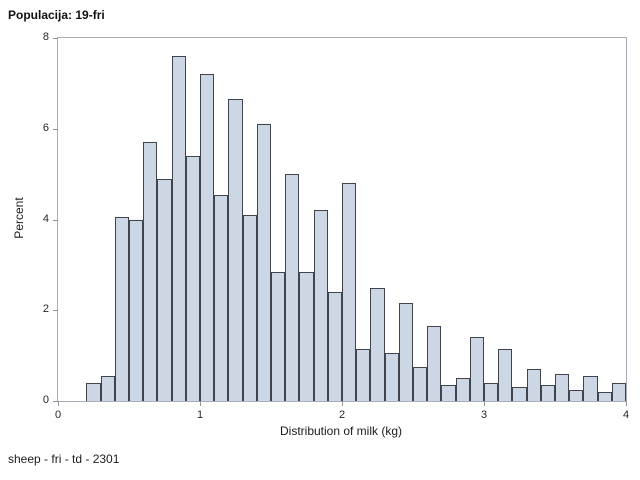 This screenshot has width=640, height=480. I want to click on chart-footnote: sheep - fri - td - 2301, so click(64, 459).